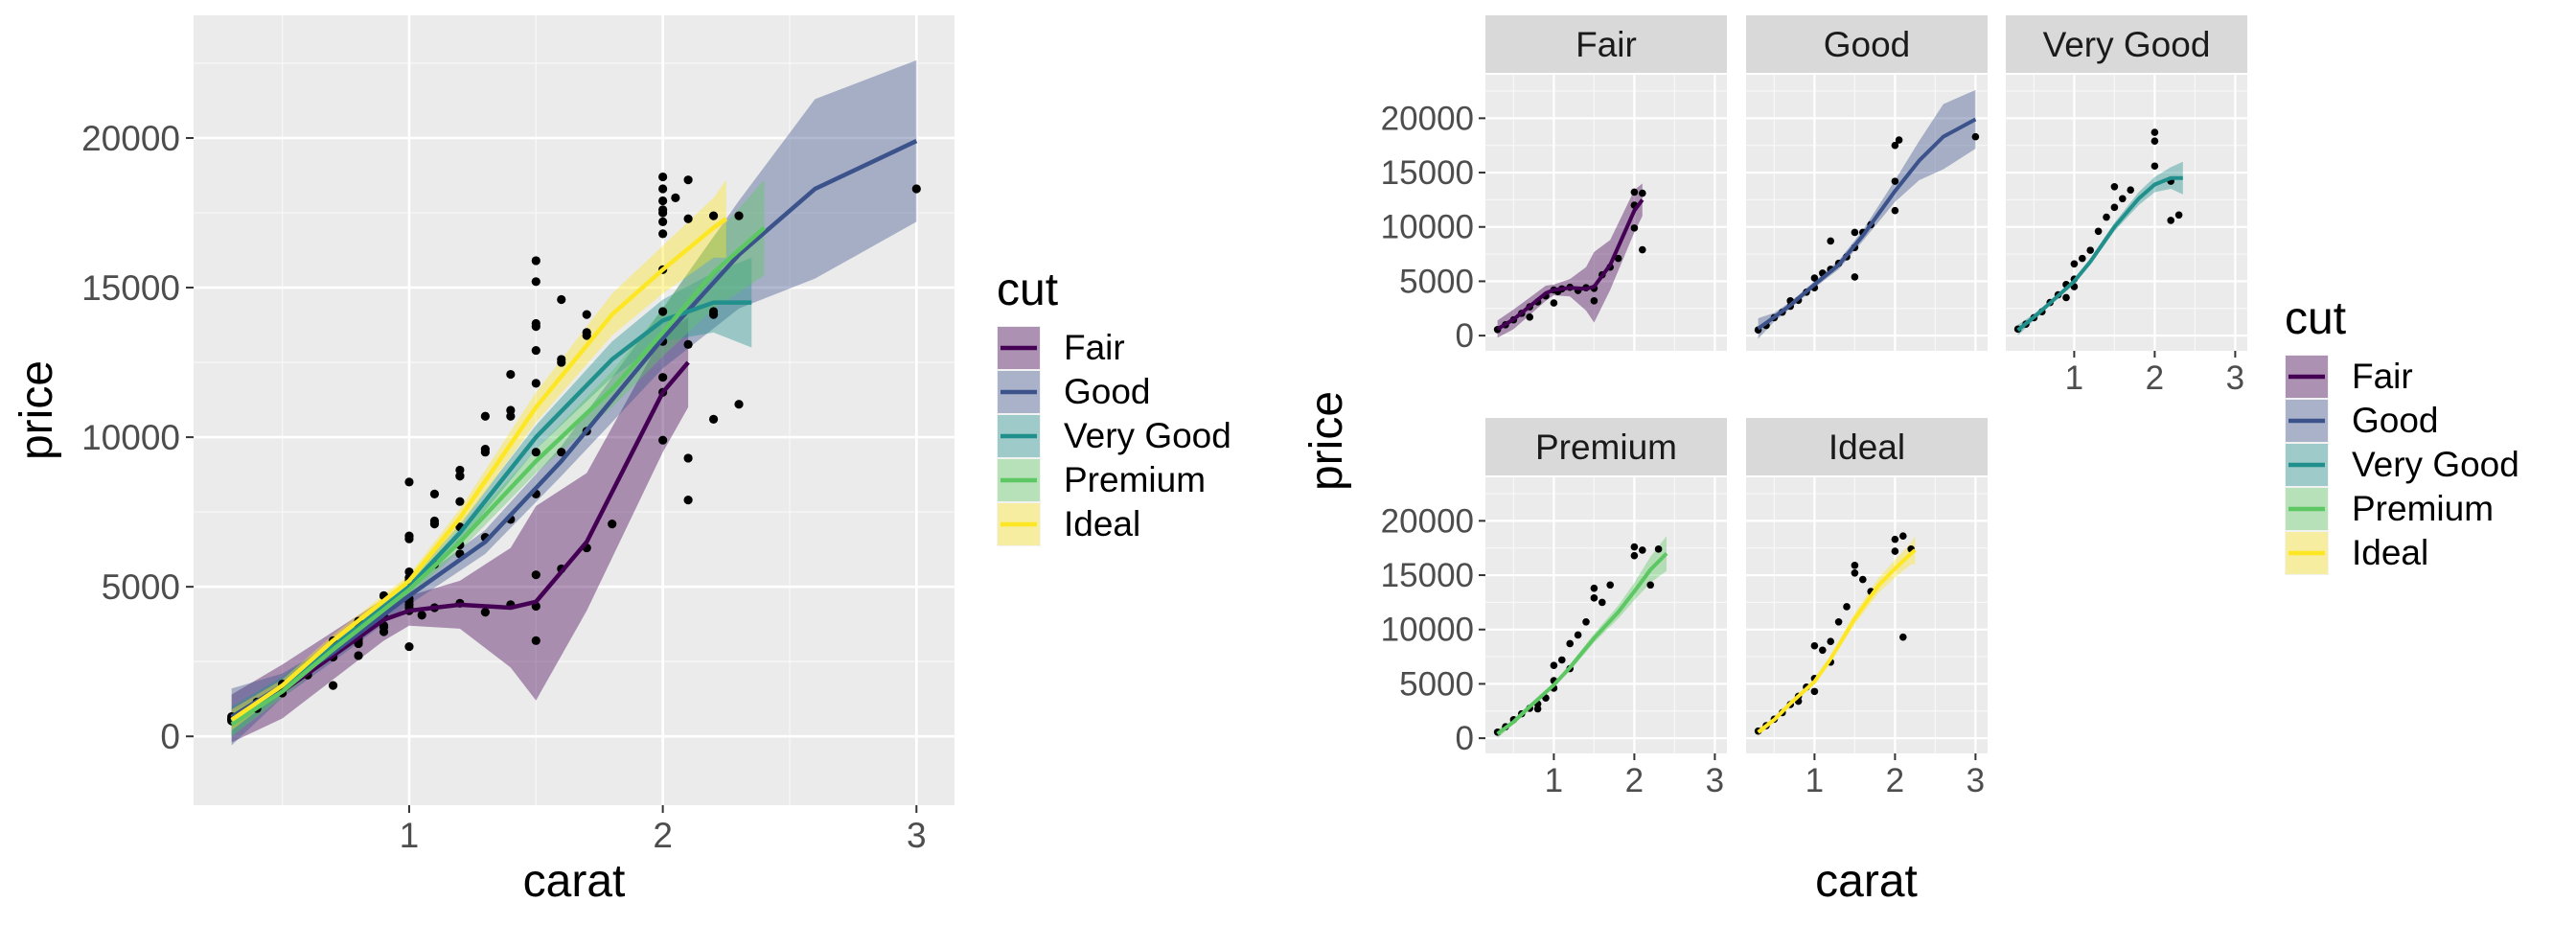  Describe the element at coordinates (1027, 290) in the screenshot. I see `legend-title: cut` at that location.